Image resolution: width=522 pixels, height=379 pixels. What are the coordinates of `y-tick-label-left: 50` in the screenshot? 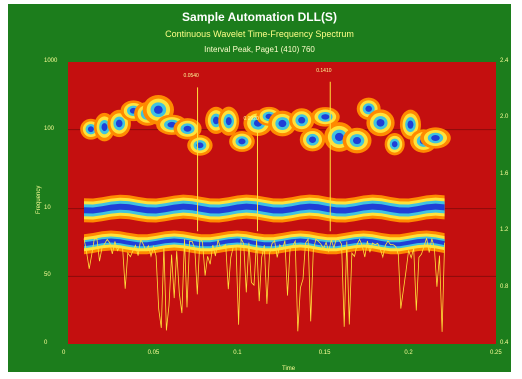 It's located at (47, 275).